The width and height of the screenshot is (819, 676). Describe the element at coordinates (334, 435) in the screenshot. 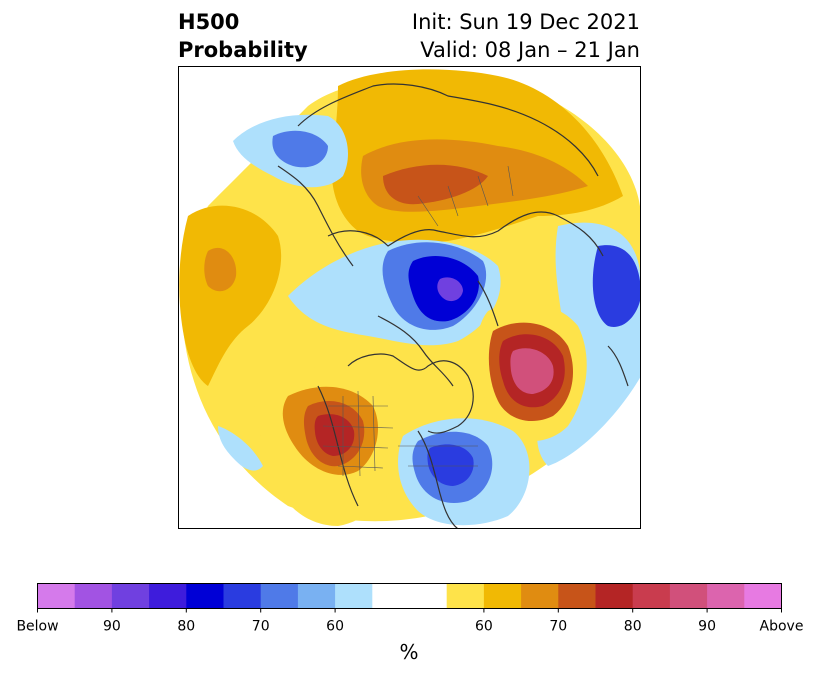

I see `west-na-above-core` at that location.